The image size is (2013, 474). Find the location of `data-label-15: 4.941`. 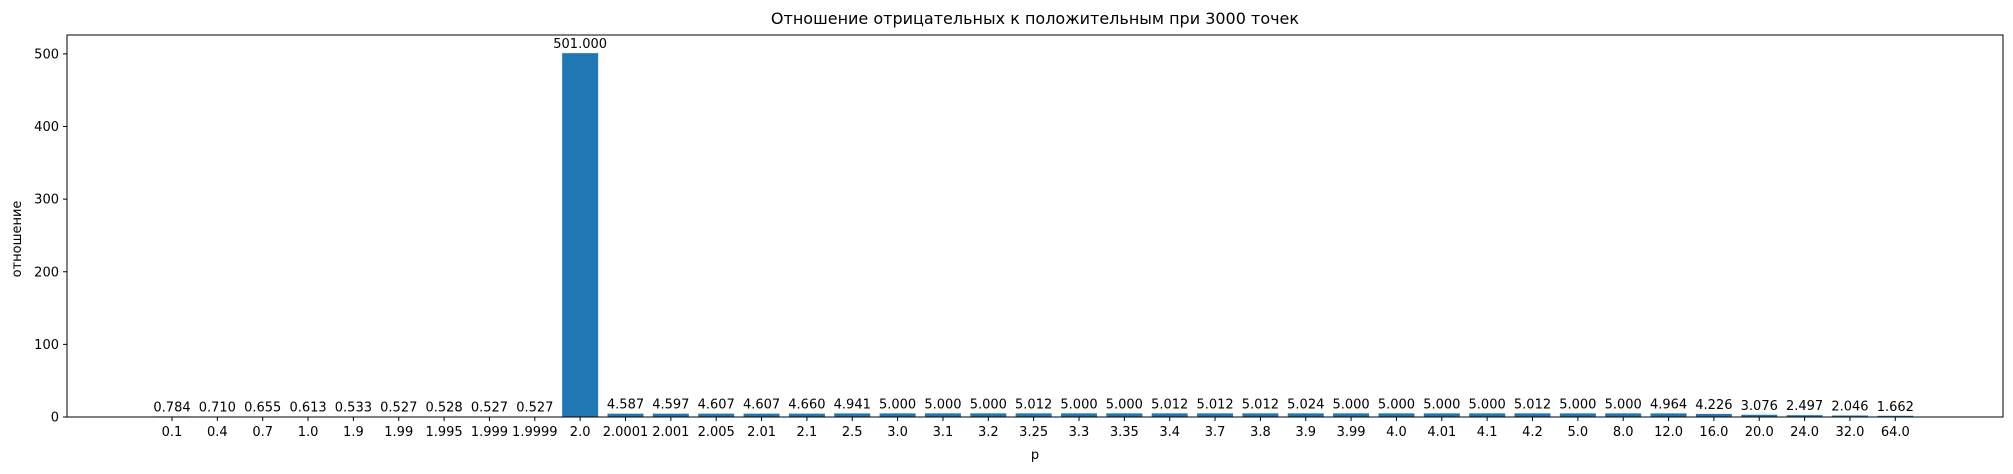

data-label-15: 4.941 is located at coordinates (852, 404).